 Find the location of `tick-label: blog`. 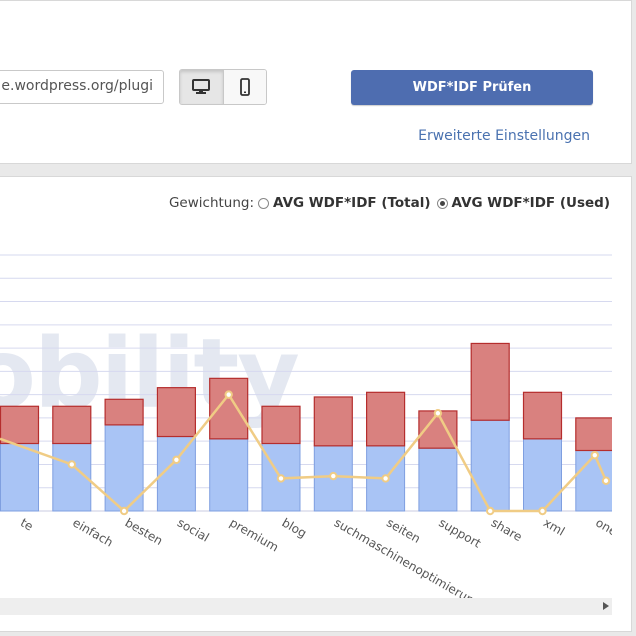

tick-label: blog is located at coordinates (294, 527).